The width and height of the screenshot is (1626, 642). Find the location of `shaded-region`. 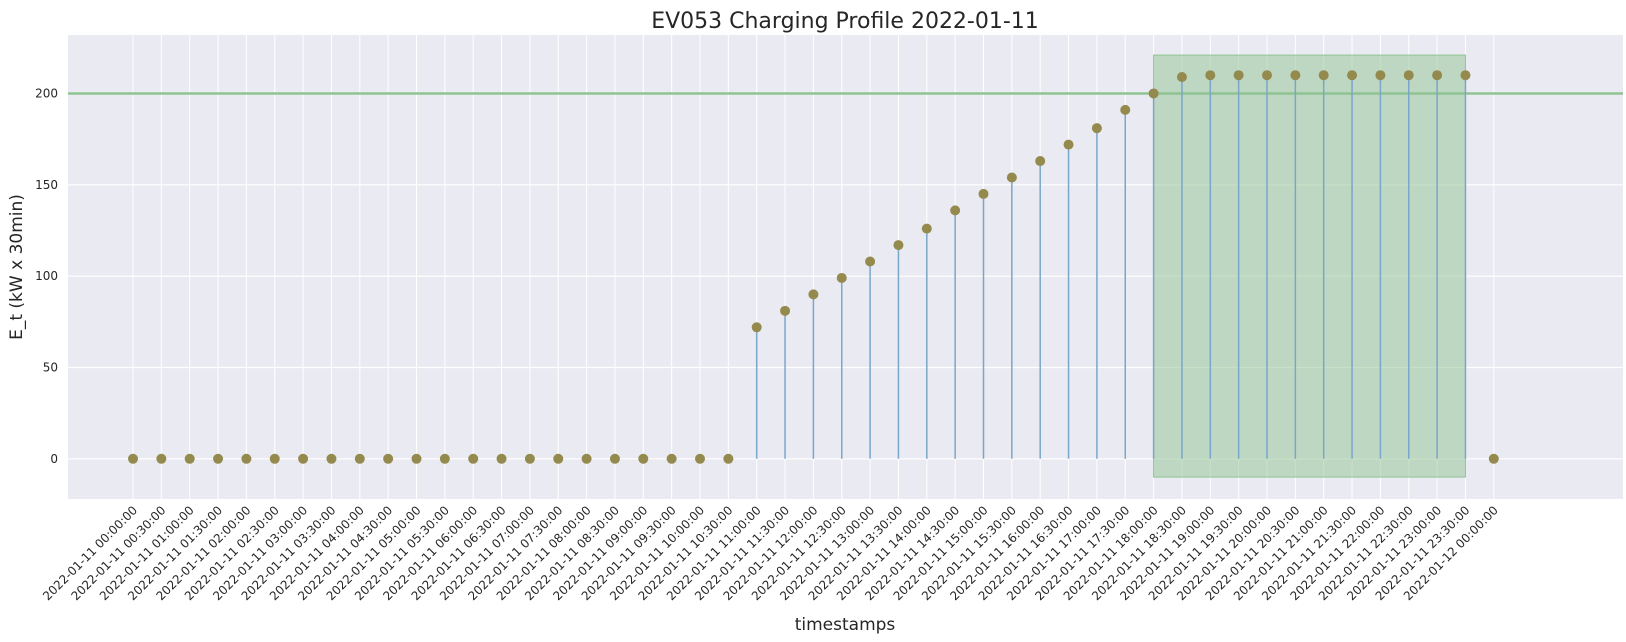

shaded-region is located at coordinates (1309, 266).